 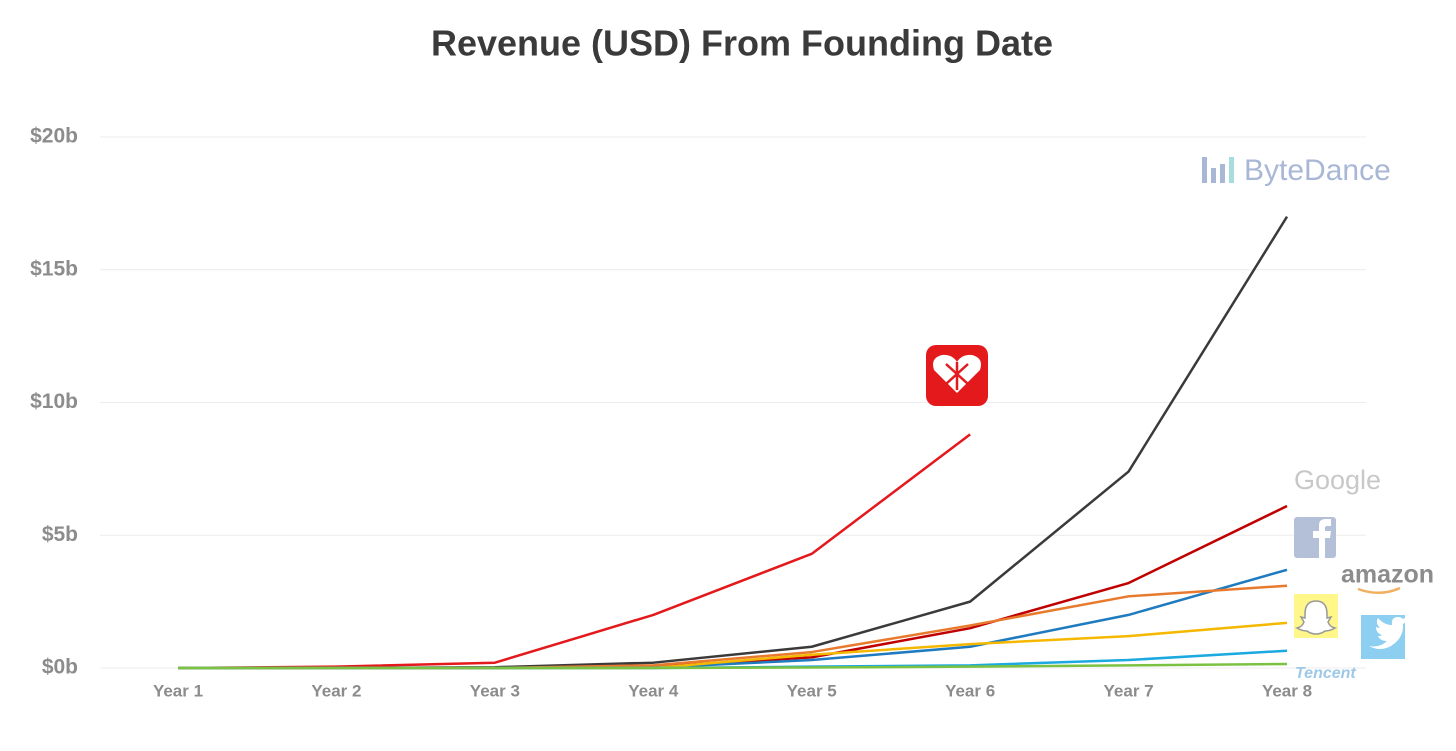 What do you see at coordinates (1316, 616) in the screenshot?
I see `snapchat-icon` at bounding box center [1316, 616].